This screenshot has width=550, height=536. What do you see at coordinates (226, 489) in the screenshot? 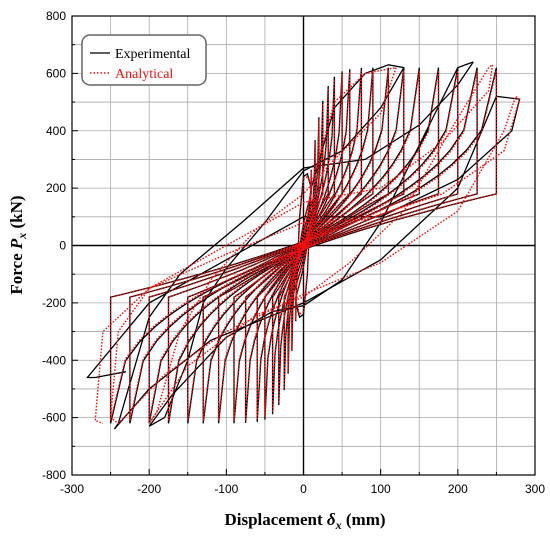
I see `x-tick-label: -100` at bounding box center [226, 489].